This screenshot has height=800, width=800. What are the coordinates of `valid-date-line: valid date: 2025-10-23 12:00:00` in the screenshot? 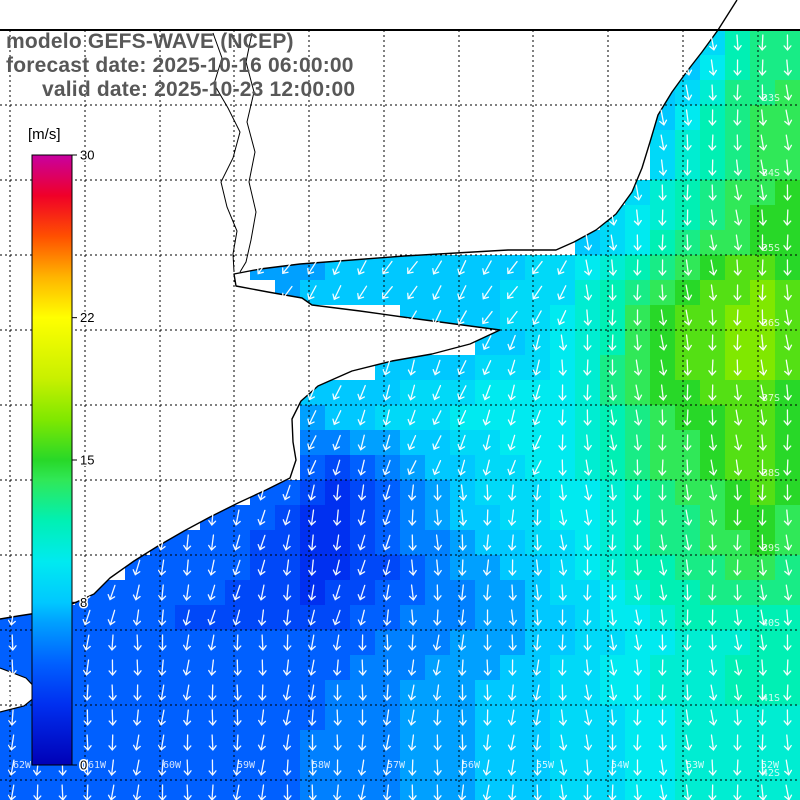 It's located at (199, 89).